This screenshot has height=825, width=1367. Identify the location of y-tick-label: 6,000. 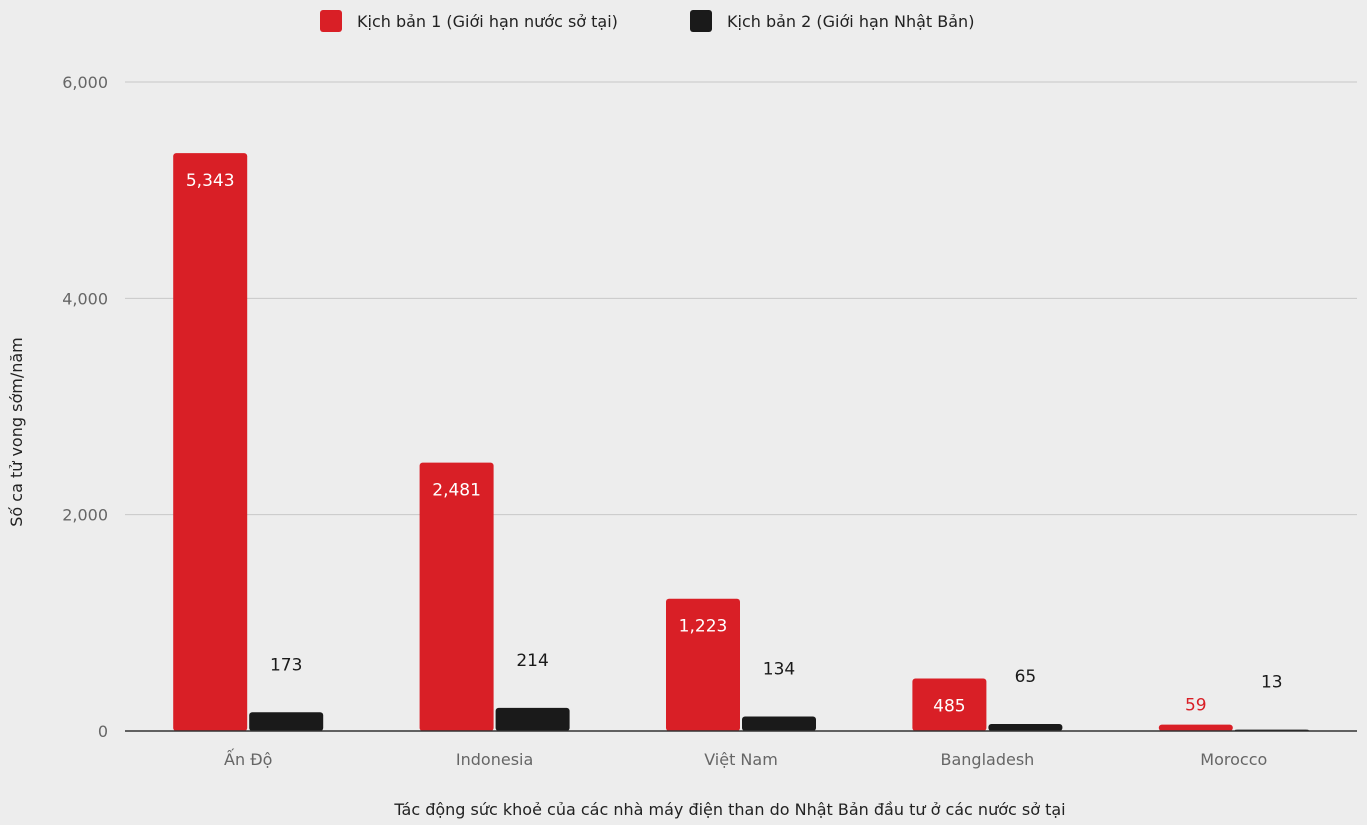
(85, 82).